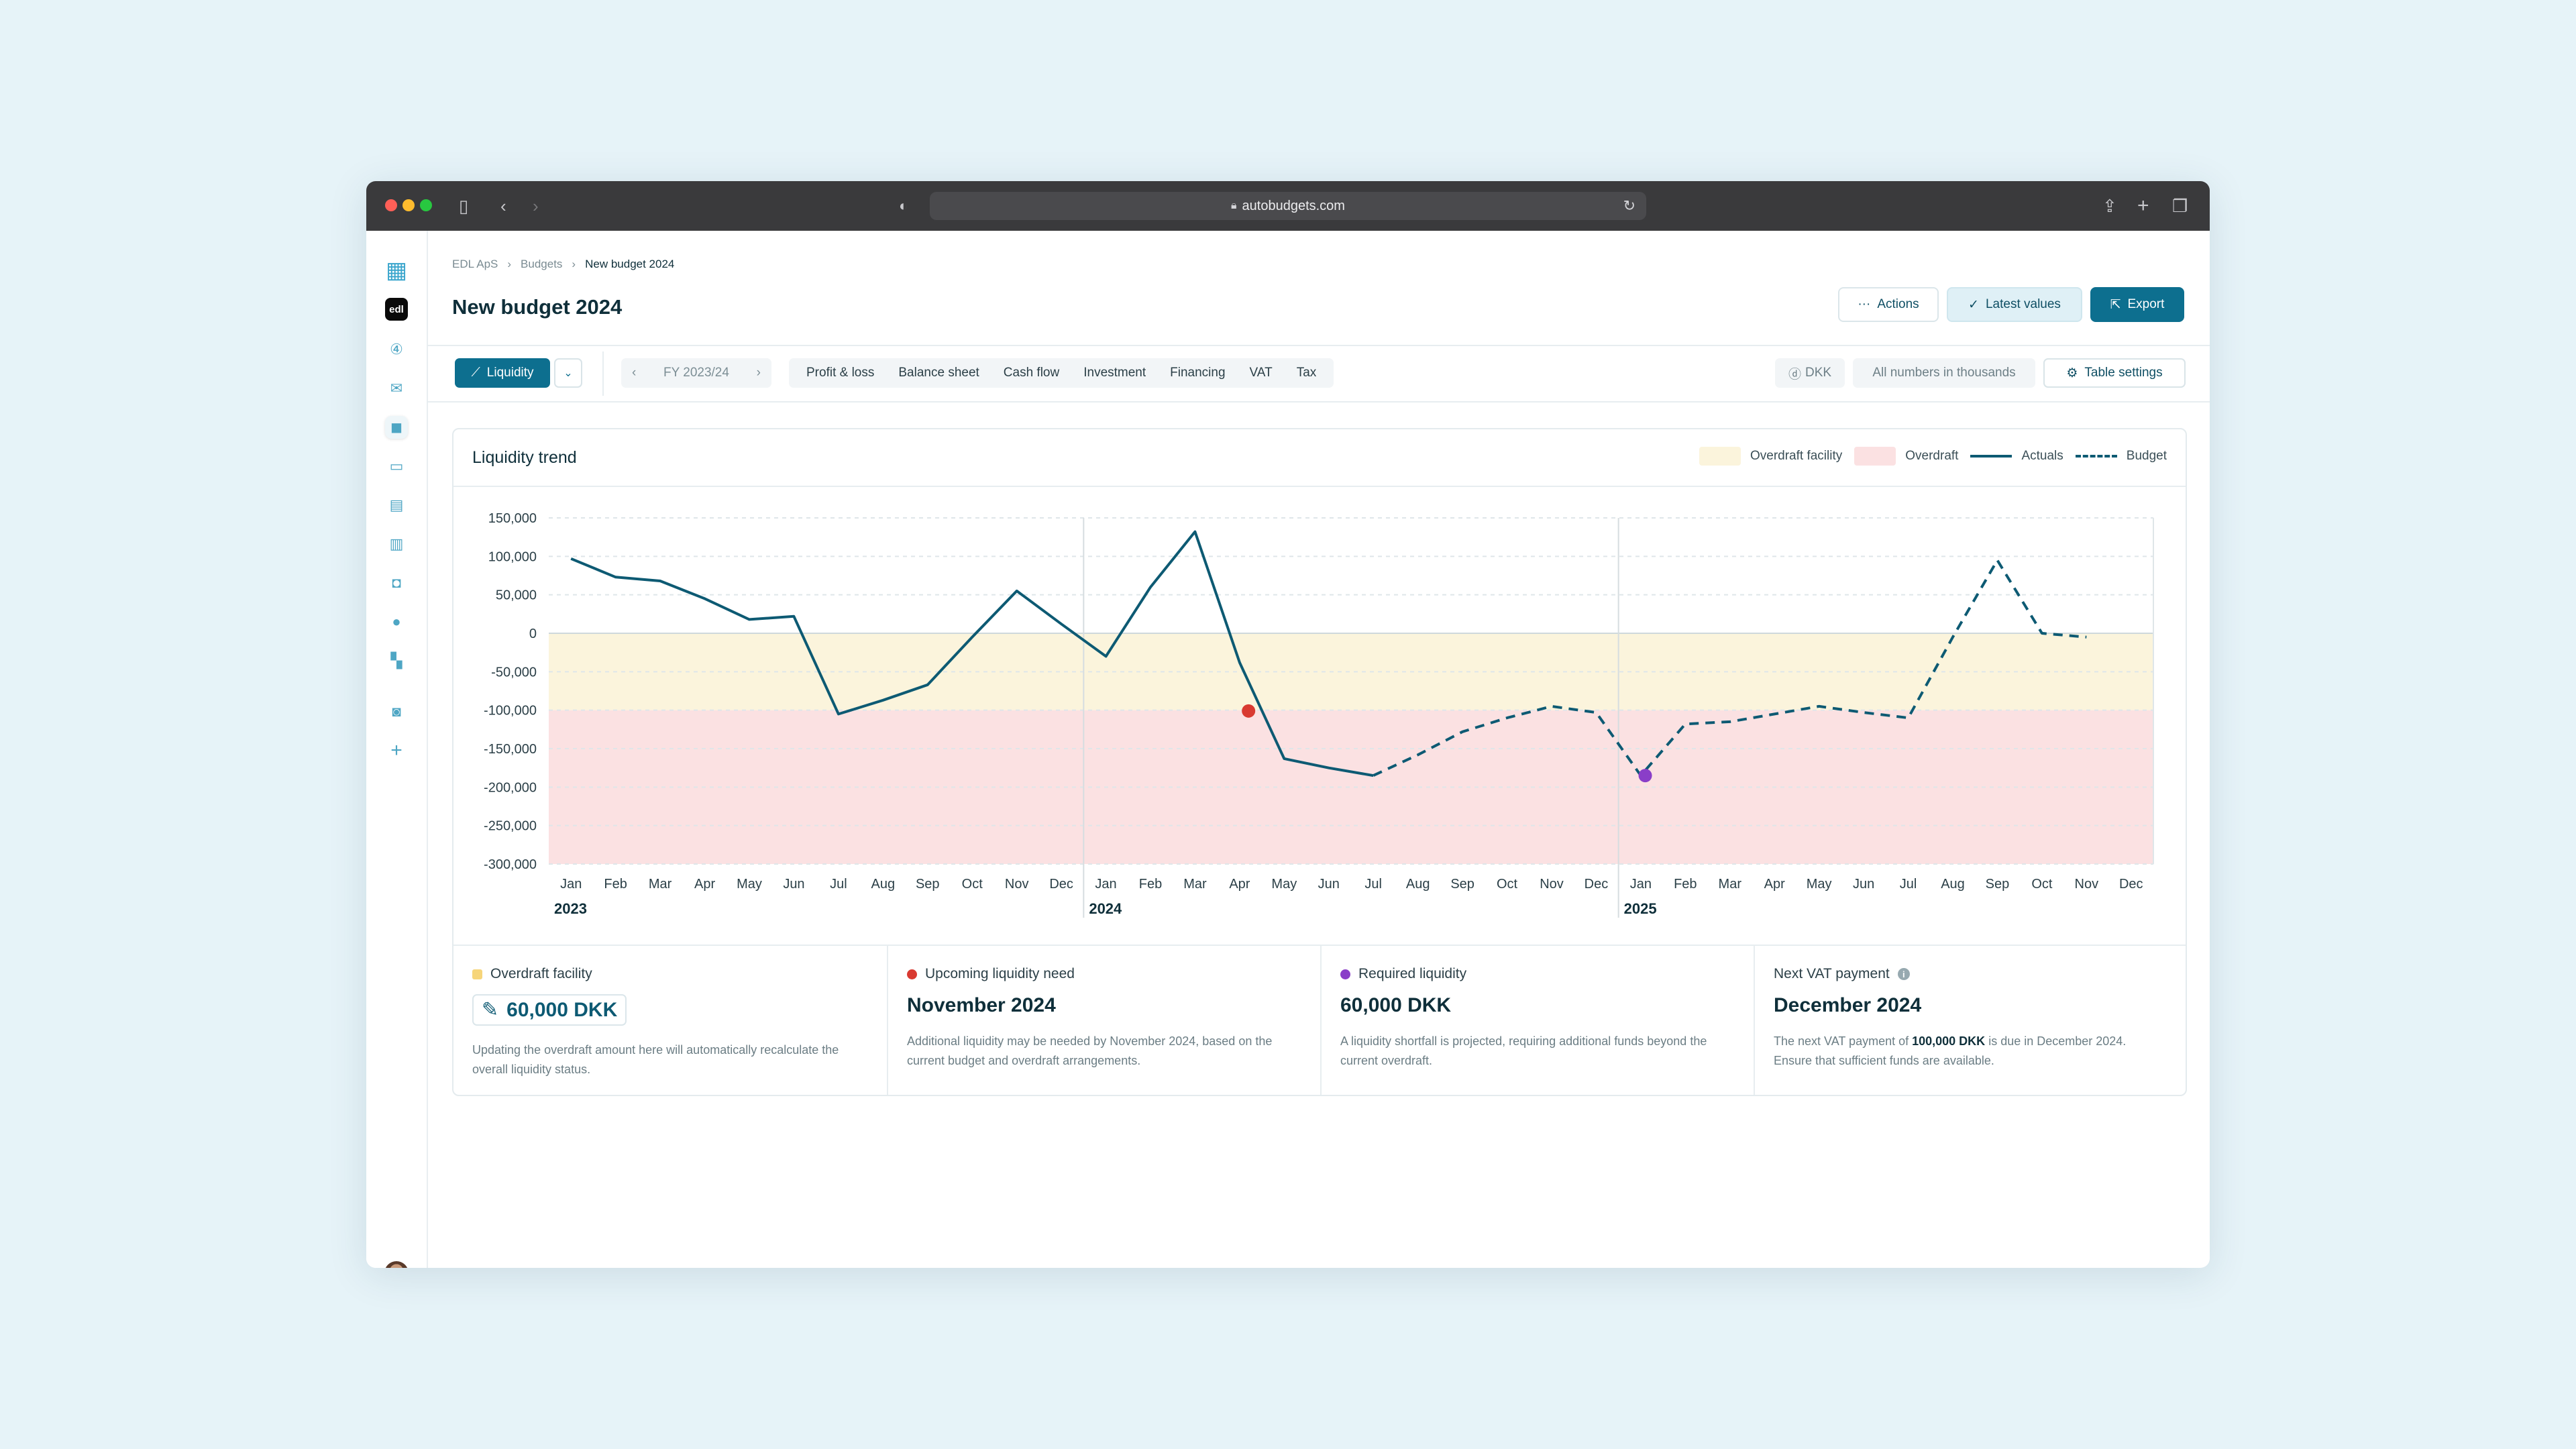 The height and width of the screenshot is (1449, 2576). I want to click on y-tick-label: 0, so click(533, 634).